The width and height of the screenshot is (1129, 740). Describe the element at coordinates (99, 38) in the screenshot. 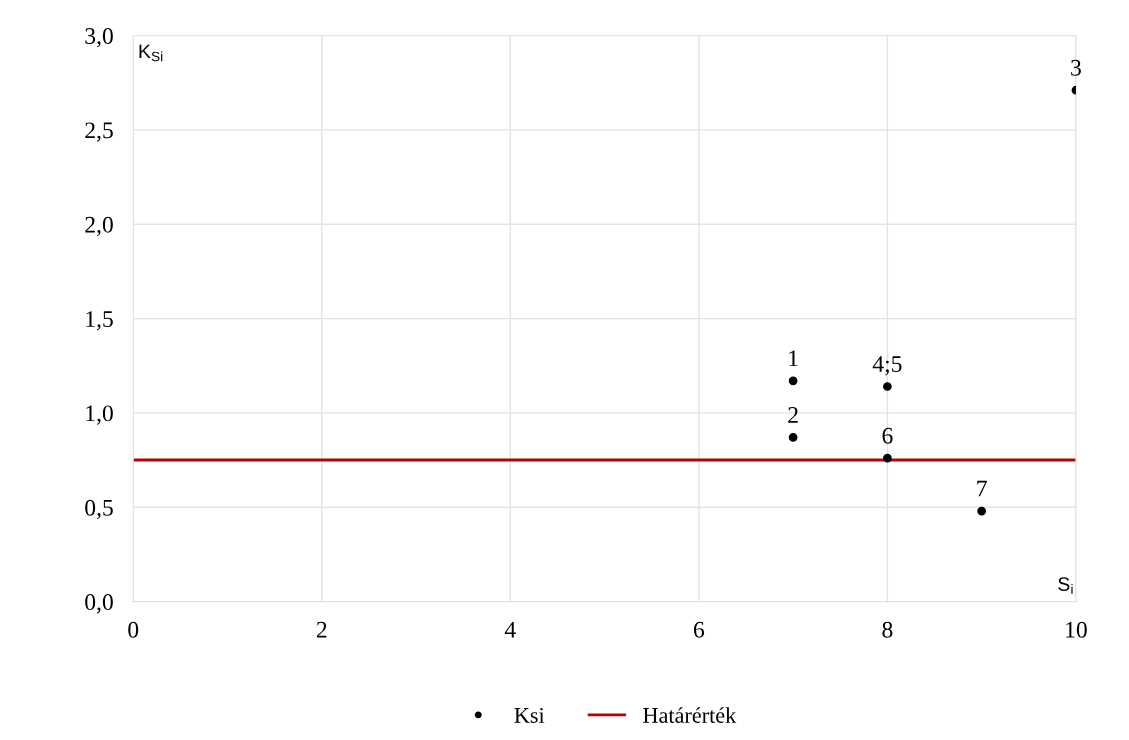

I see `y-tick-label: 3,0` at that location.